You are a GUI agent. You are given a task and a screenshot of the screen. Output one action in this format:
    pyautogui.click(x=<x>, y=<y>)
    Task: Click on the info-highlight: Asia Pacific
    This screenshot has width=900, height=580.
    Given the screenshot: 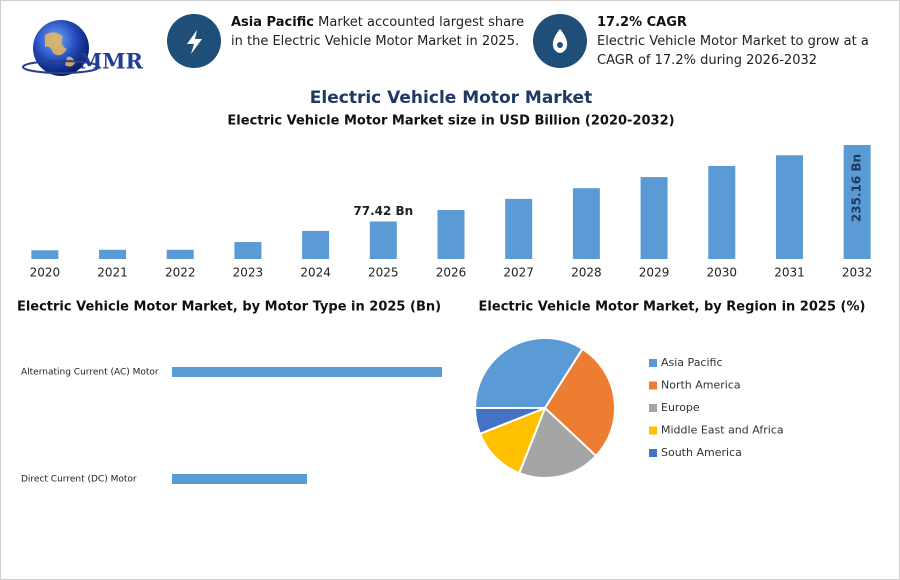 What is the action you would take?
    pyautogui.click(x=273, y=22)
    